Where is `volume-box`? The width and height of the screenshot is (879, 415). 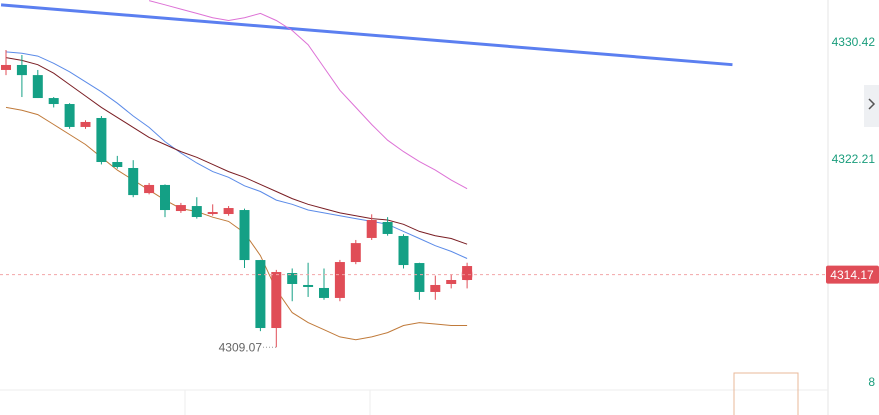 volume-box is located at coordinates (766, 393).